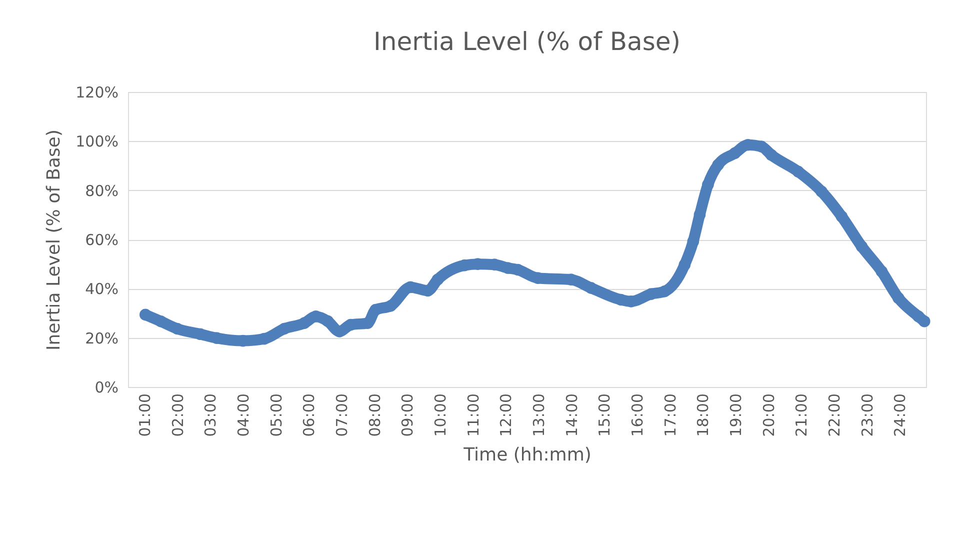 The height and width of the screenshot is (541, 959). I want to click on x-tick-label: 03:00, so click(211, 415).